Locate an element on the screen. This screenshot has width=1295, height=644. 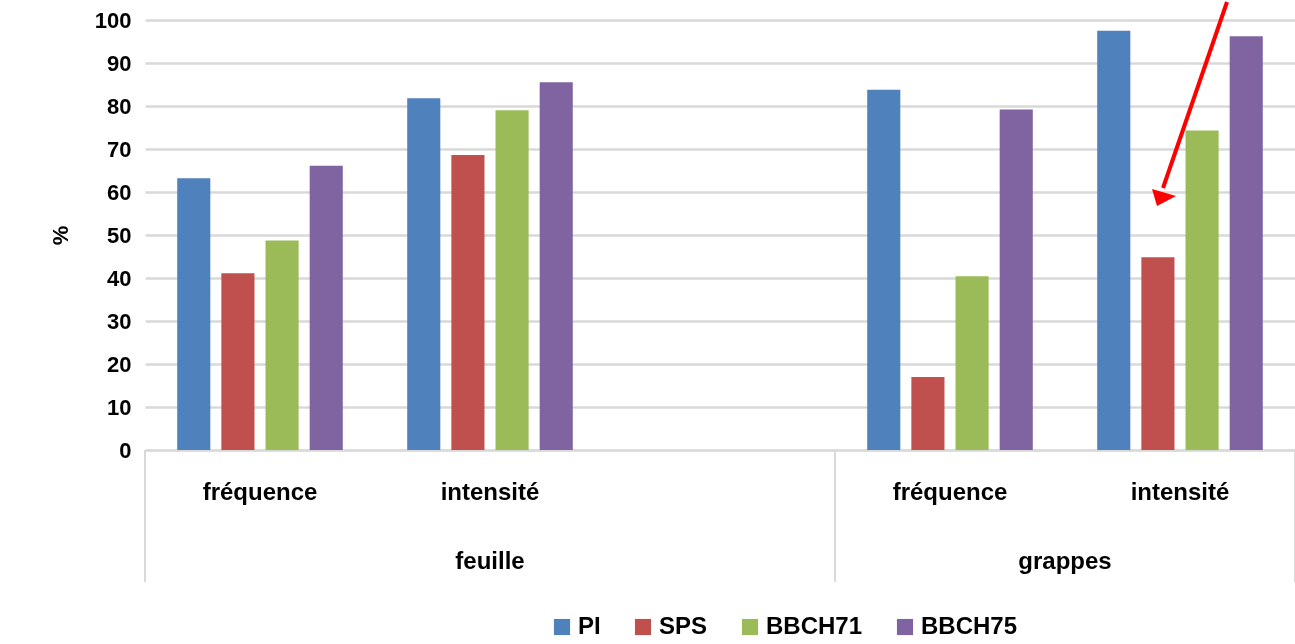
y-tick-label: 0 is located at coordinates (125, 450).